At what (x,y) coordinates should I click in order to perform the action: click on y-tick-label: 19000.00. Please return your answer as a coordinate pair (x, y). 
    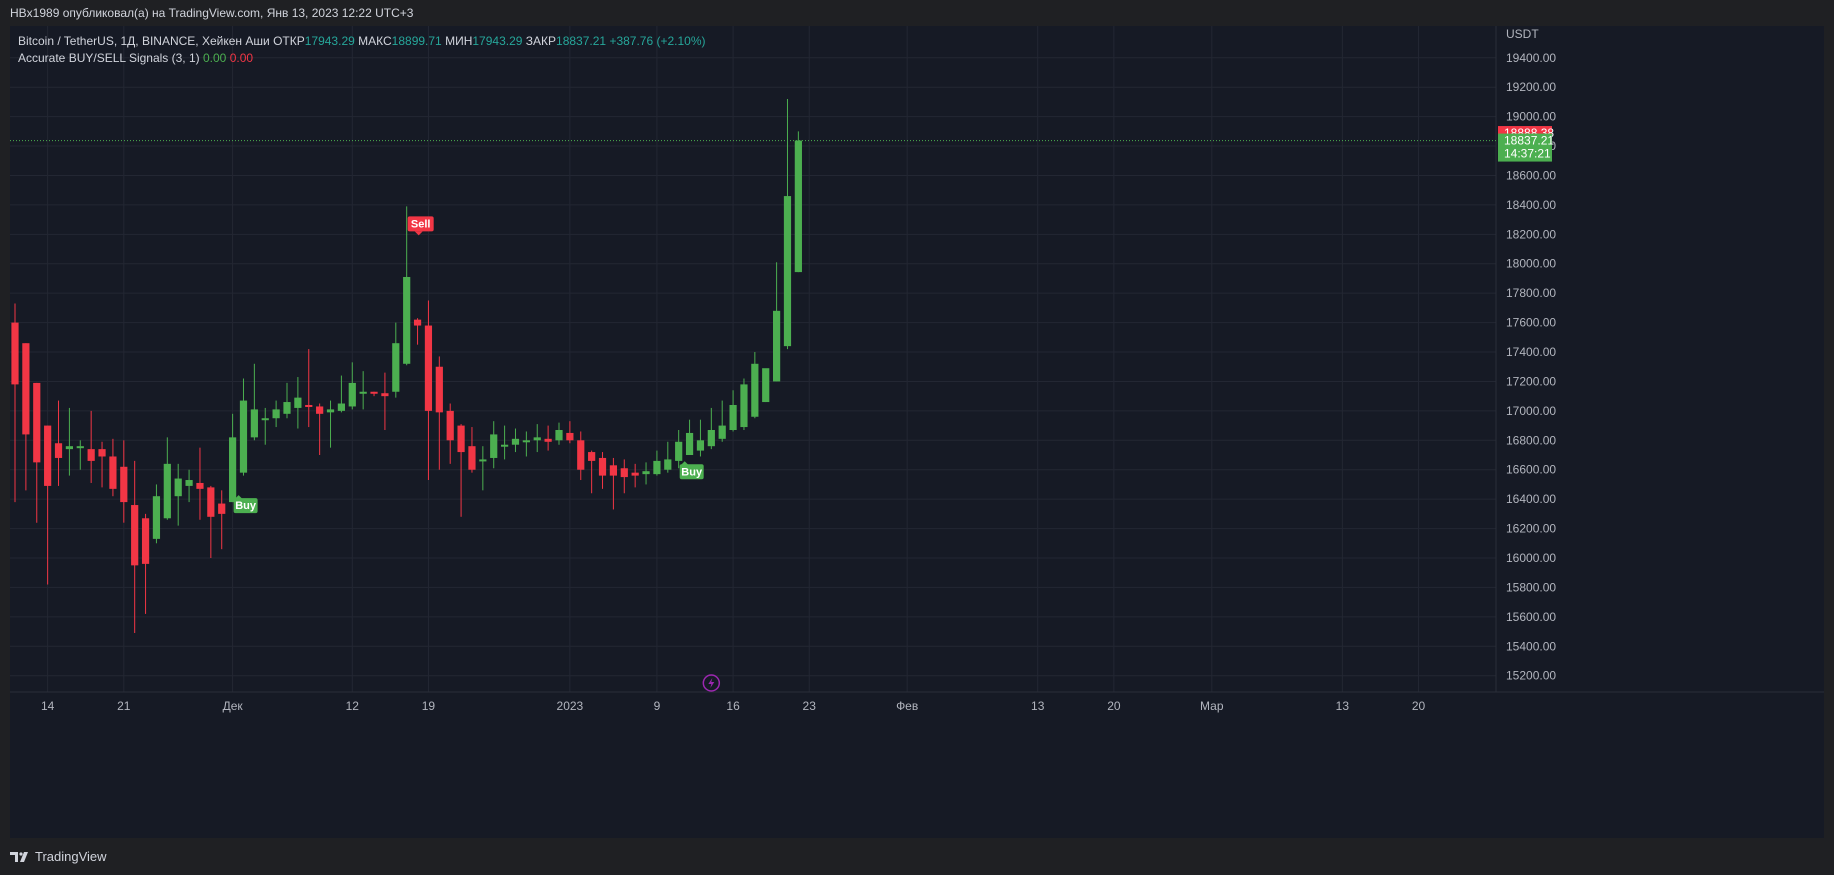
    Looking at the image, I should click on (1531, 117).